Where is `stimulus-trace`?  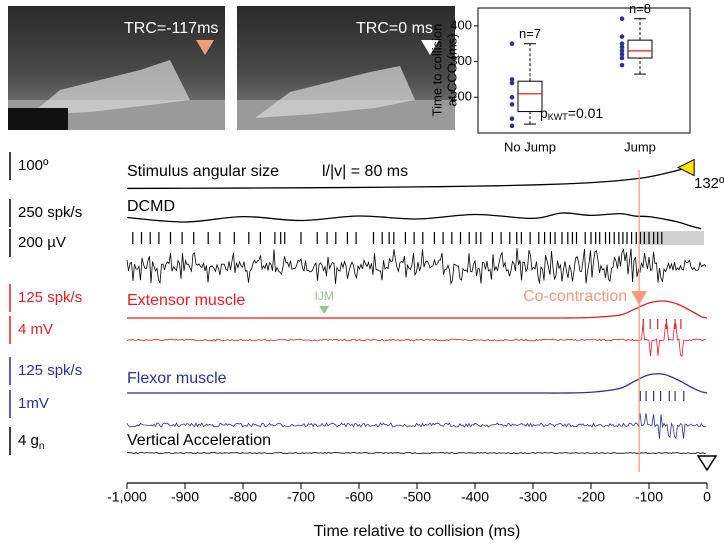
stimulus-trace is located at coordinates (406, 178).